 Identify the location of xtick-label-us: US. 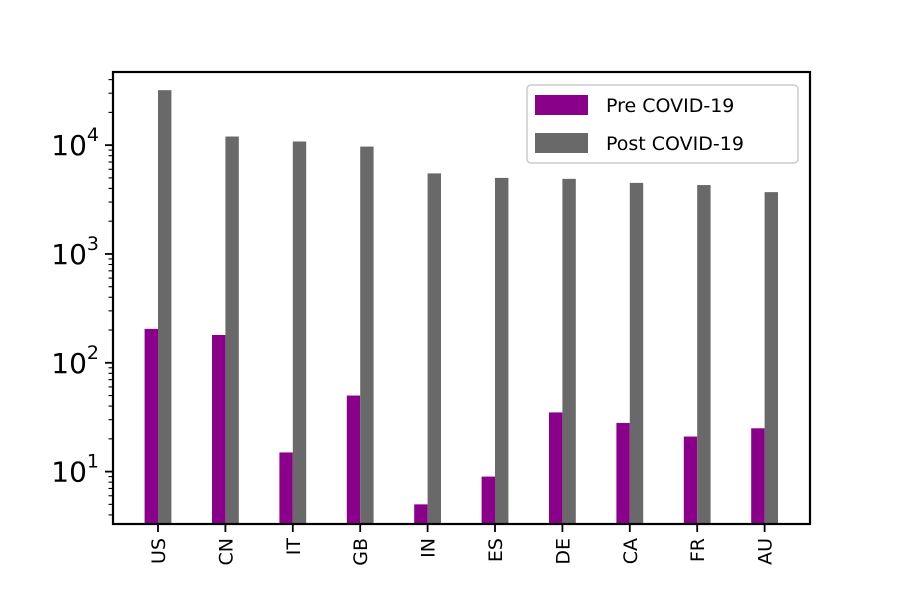
(159, 551).